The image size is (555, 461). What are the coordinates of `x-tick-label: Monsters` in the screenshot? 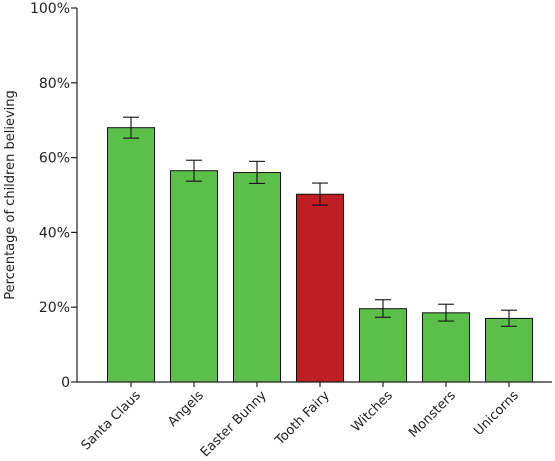 It's located at (432, 414).